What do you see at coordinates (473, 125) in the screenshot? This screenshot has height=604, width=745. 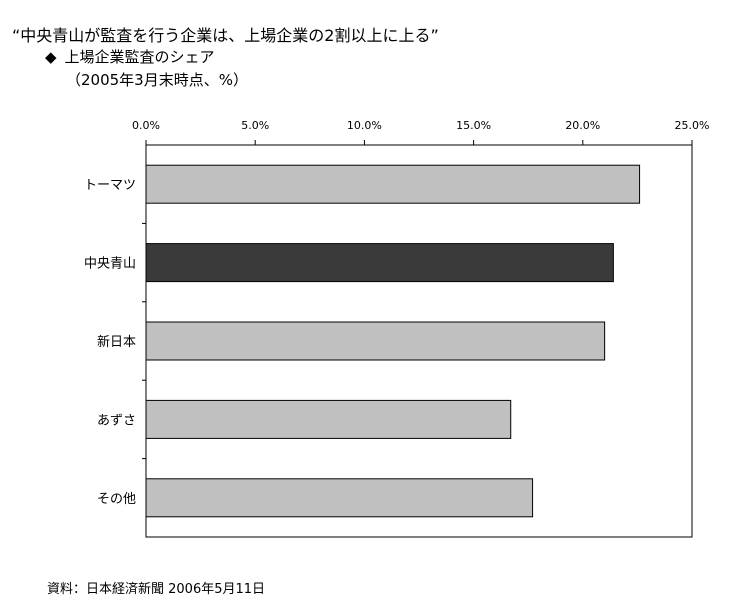 I see `x-tick-label: 15.0%` at bounding box center [473, 125].